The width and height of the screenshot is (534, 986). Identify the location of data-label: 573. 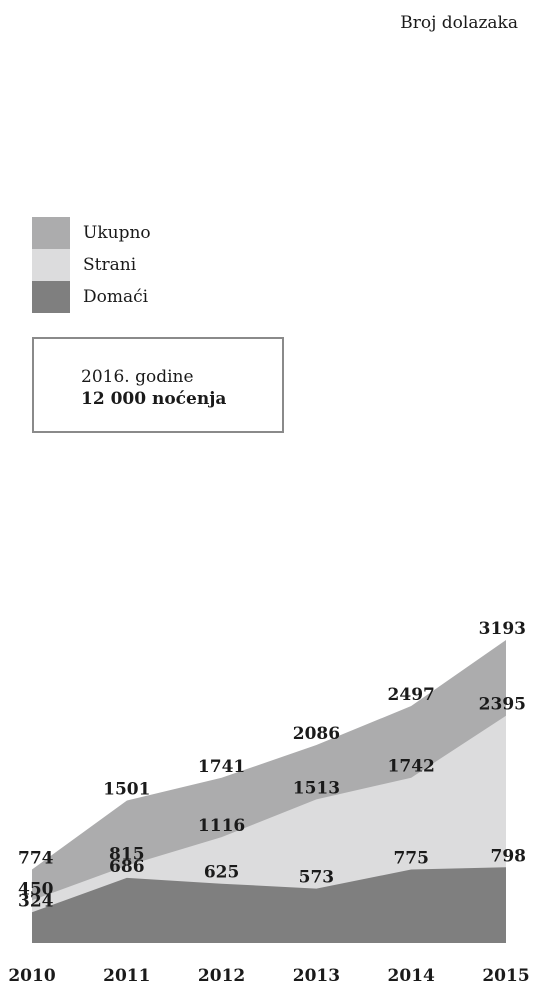
(317, 878).